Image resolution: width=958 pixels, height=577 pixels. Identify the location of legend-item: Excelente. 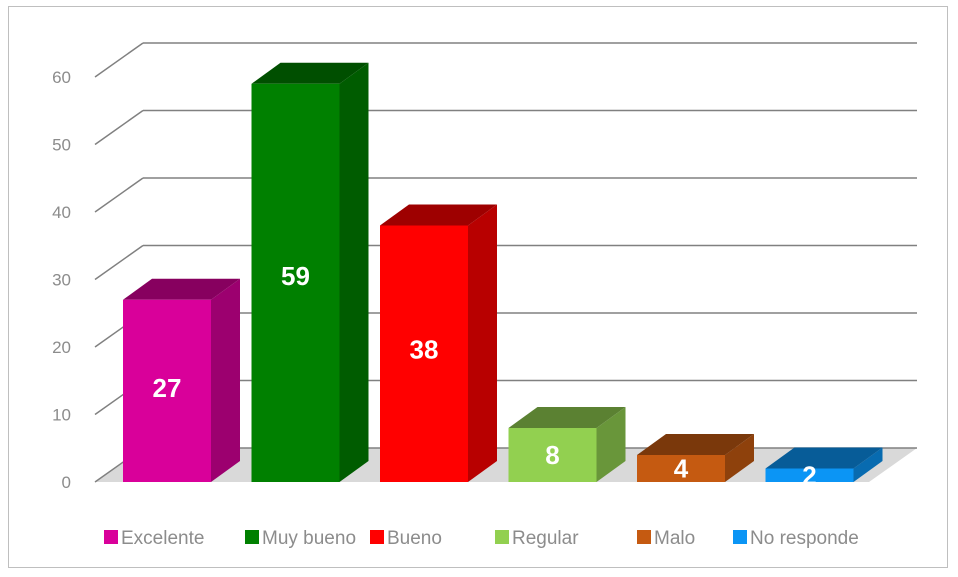
(154, 538).